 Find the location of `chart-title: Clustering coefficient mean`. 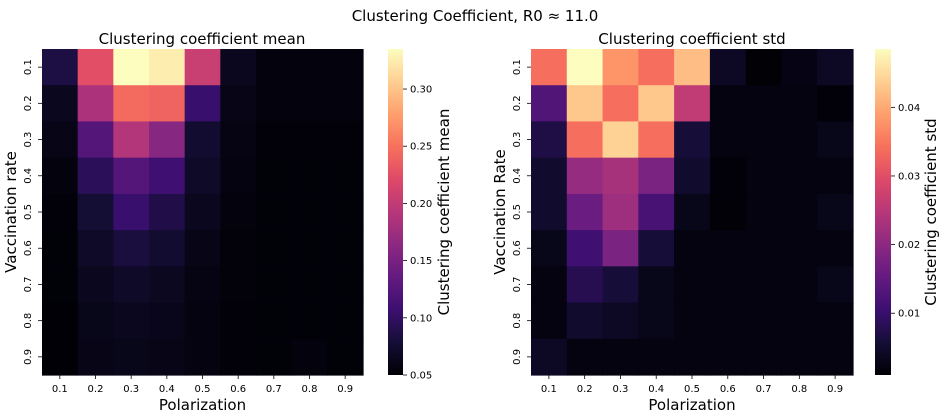

chart-title: Clustering coefficient mean is located at coordinates (202, 39).